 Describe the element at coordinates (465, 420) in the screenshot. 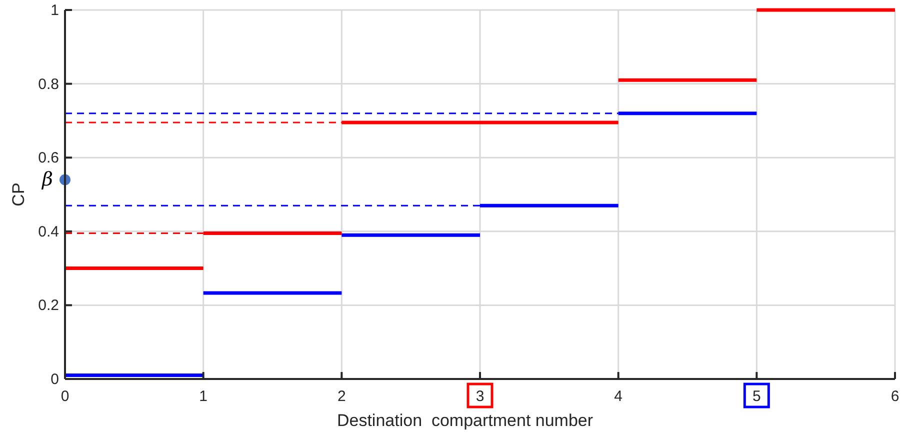

I see `x-axis-title: Destination compartment number` at that location.